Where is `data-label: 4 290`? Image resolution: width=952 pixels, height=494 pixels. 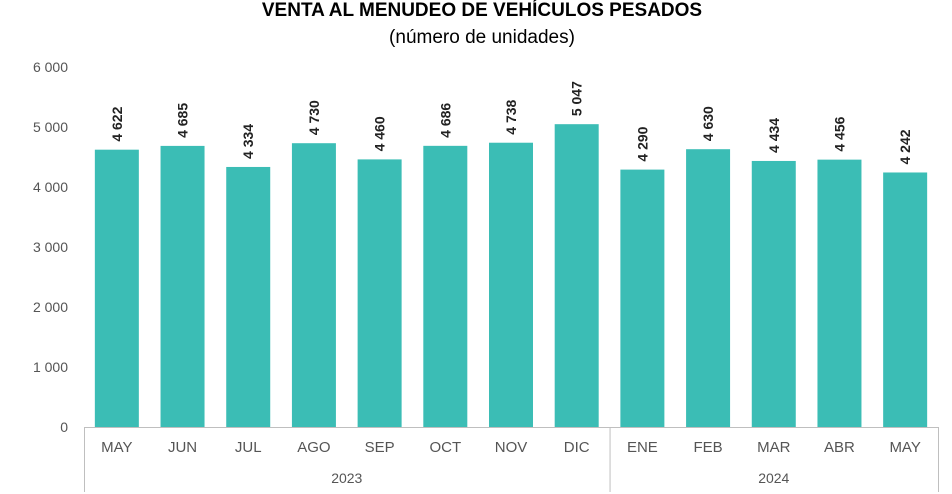 data-label: 4 290 is located at coordinates (642, 143).